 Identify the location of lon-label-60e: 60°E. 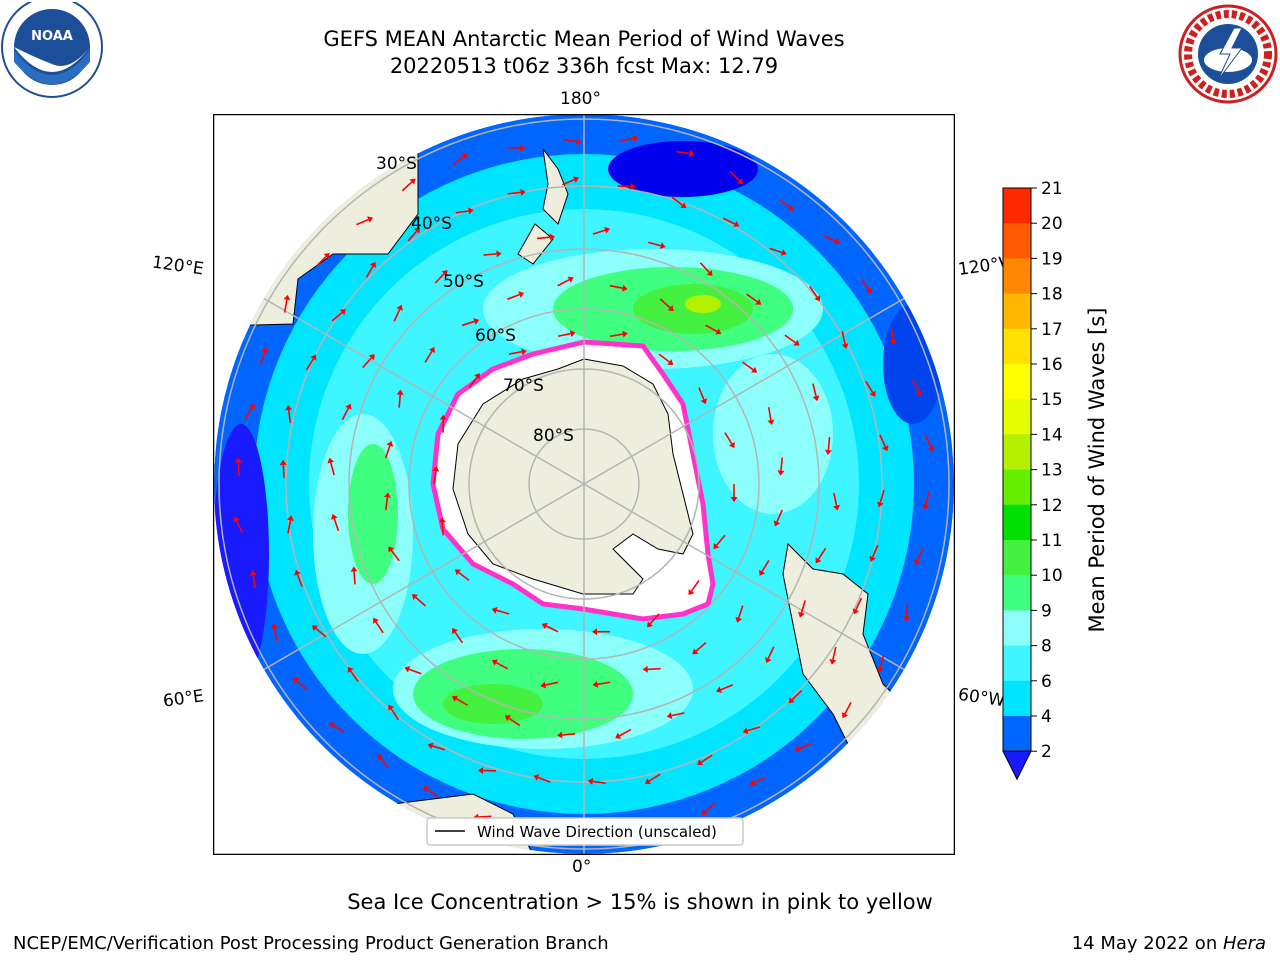
(183, 699).